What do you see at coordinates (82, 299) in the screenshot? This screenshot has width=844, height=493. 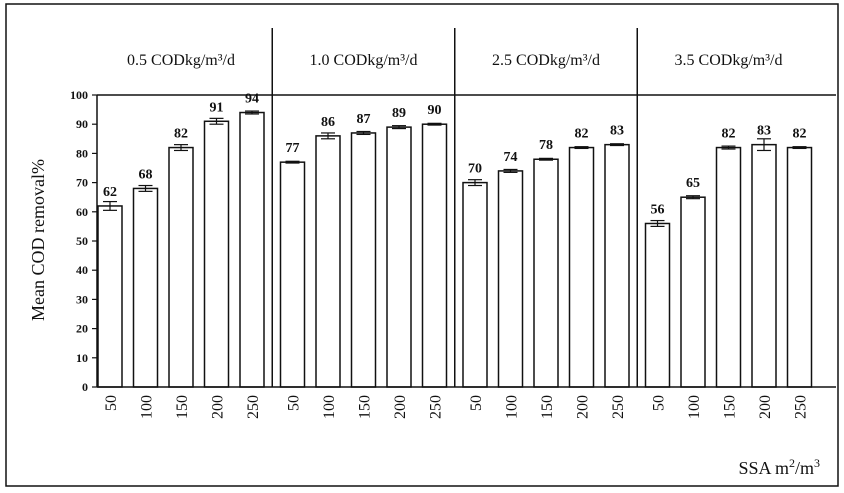 I see `y-tick-label: 30` at bounding box center [82, 299].